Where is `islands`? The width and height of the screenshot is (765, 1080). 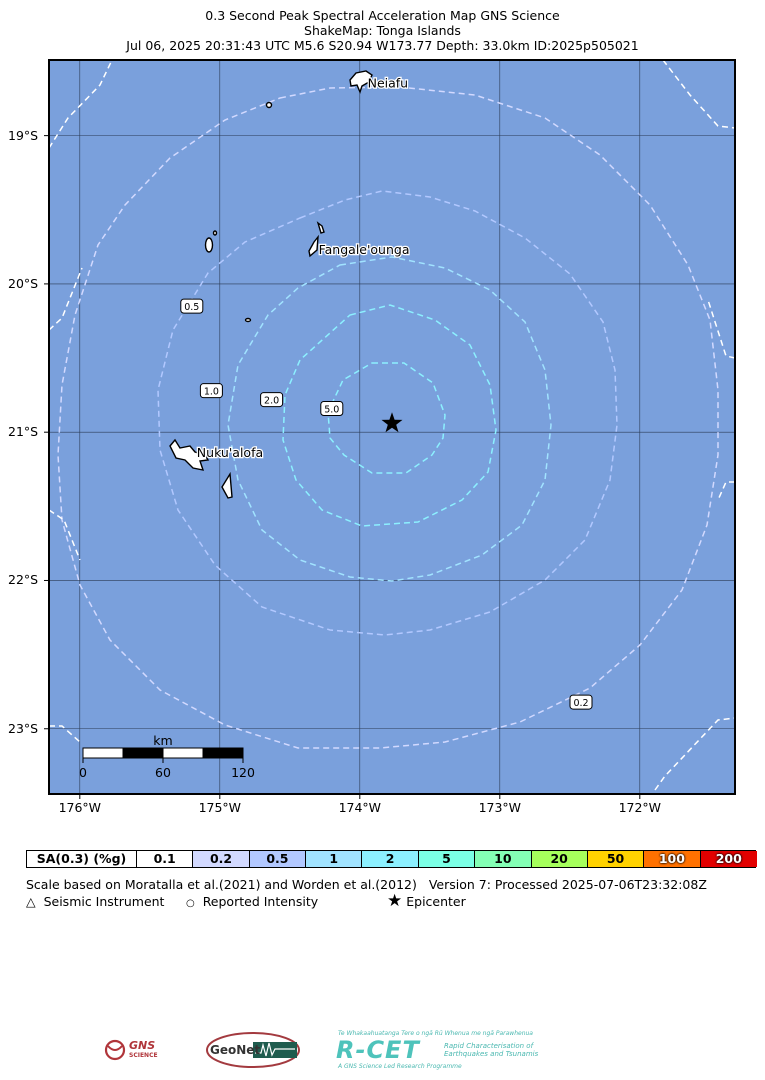
islands is located at coordinates (271, 284).